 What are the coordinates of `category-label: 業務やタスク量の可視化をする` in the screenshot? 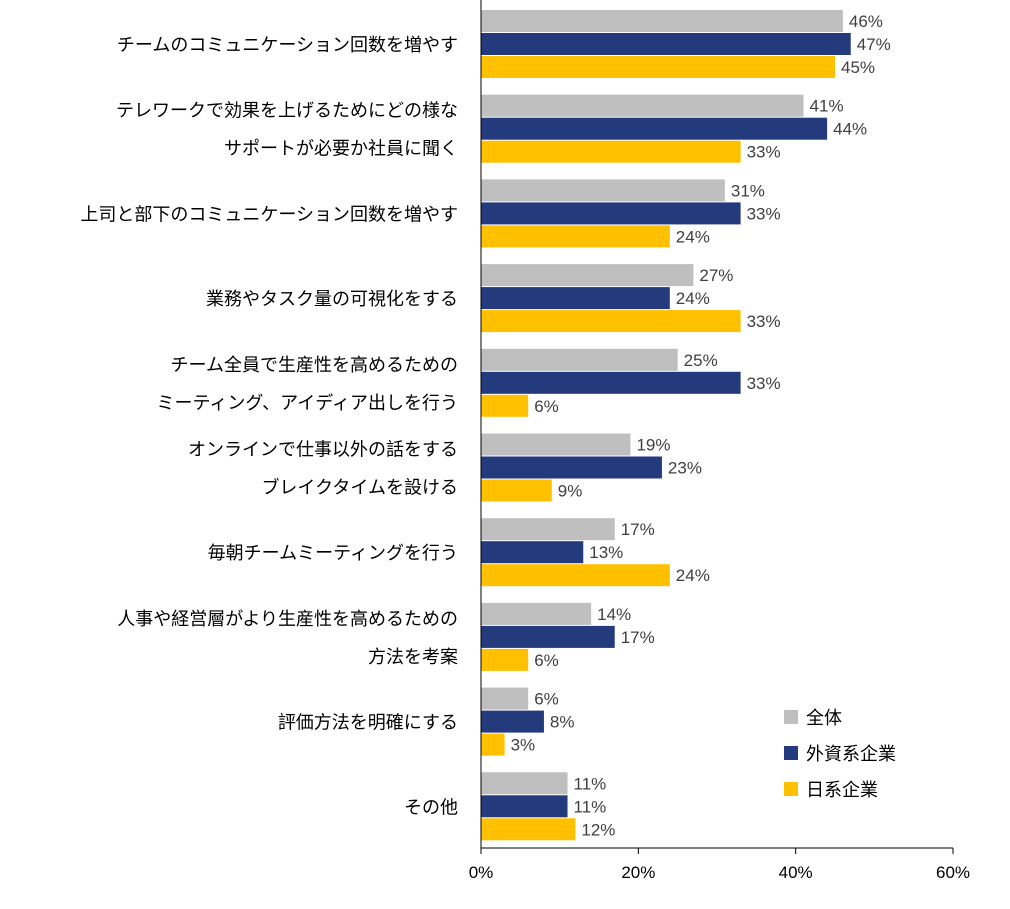 It's located at (332, 299).